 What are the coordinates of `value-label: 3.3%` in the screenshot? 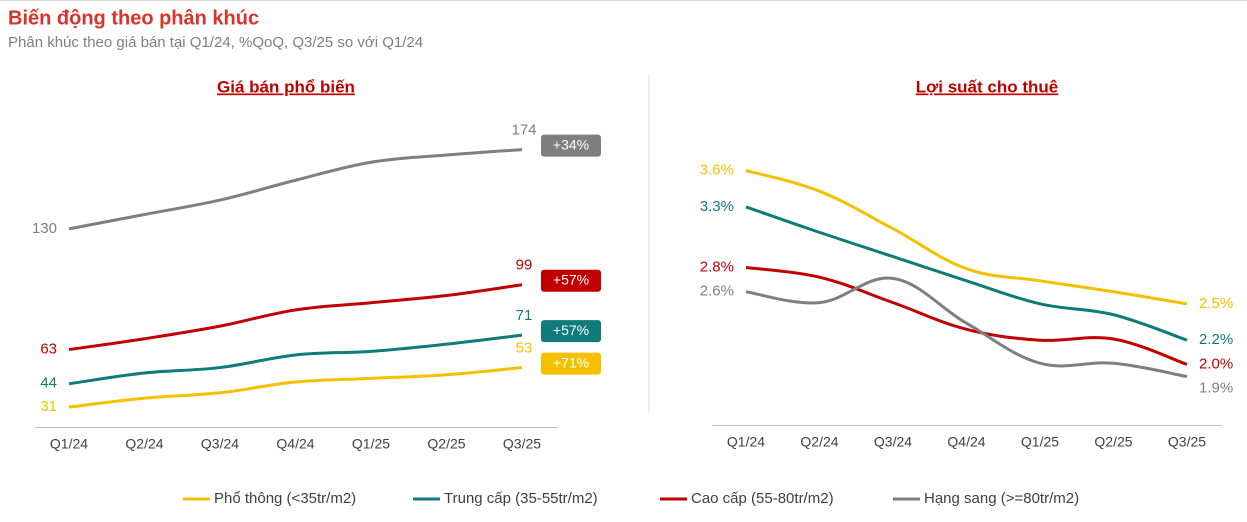 It's located at (717, 206).